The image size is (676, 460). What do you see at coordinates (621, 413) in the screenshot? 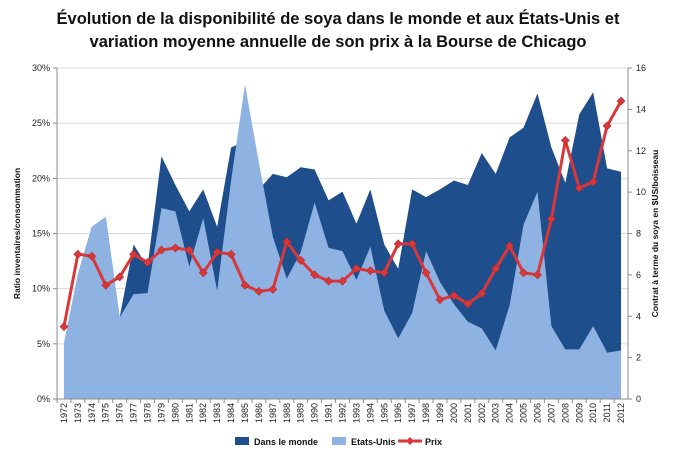
I see `x-tick-label-2012: 2012` at bounding box center [621, 413].